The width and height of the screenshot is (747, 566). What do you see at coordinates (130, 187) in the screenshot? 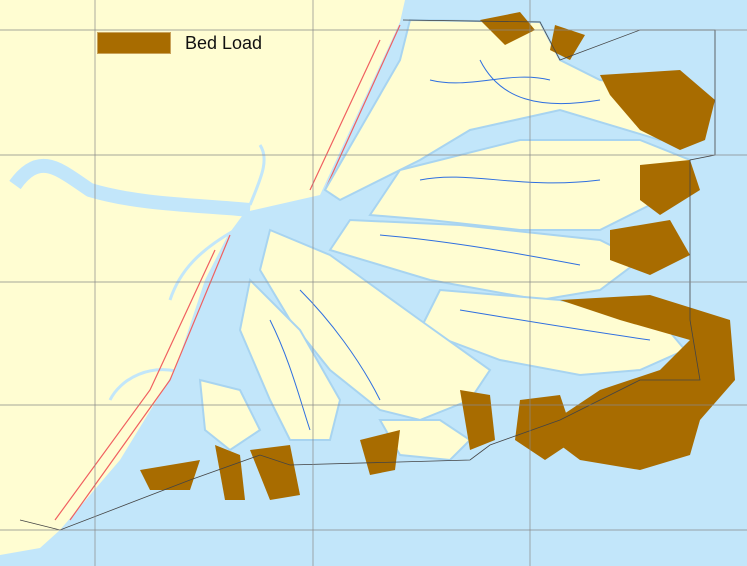
I see `river` at bounding box center [130, 187].